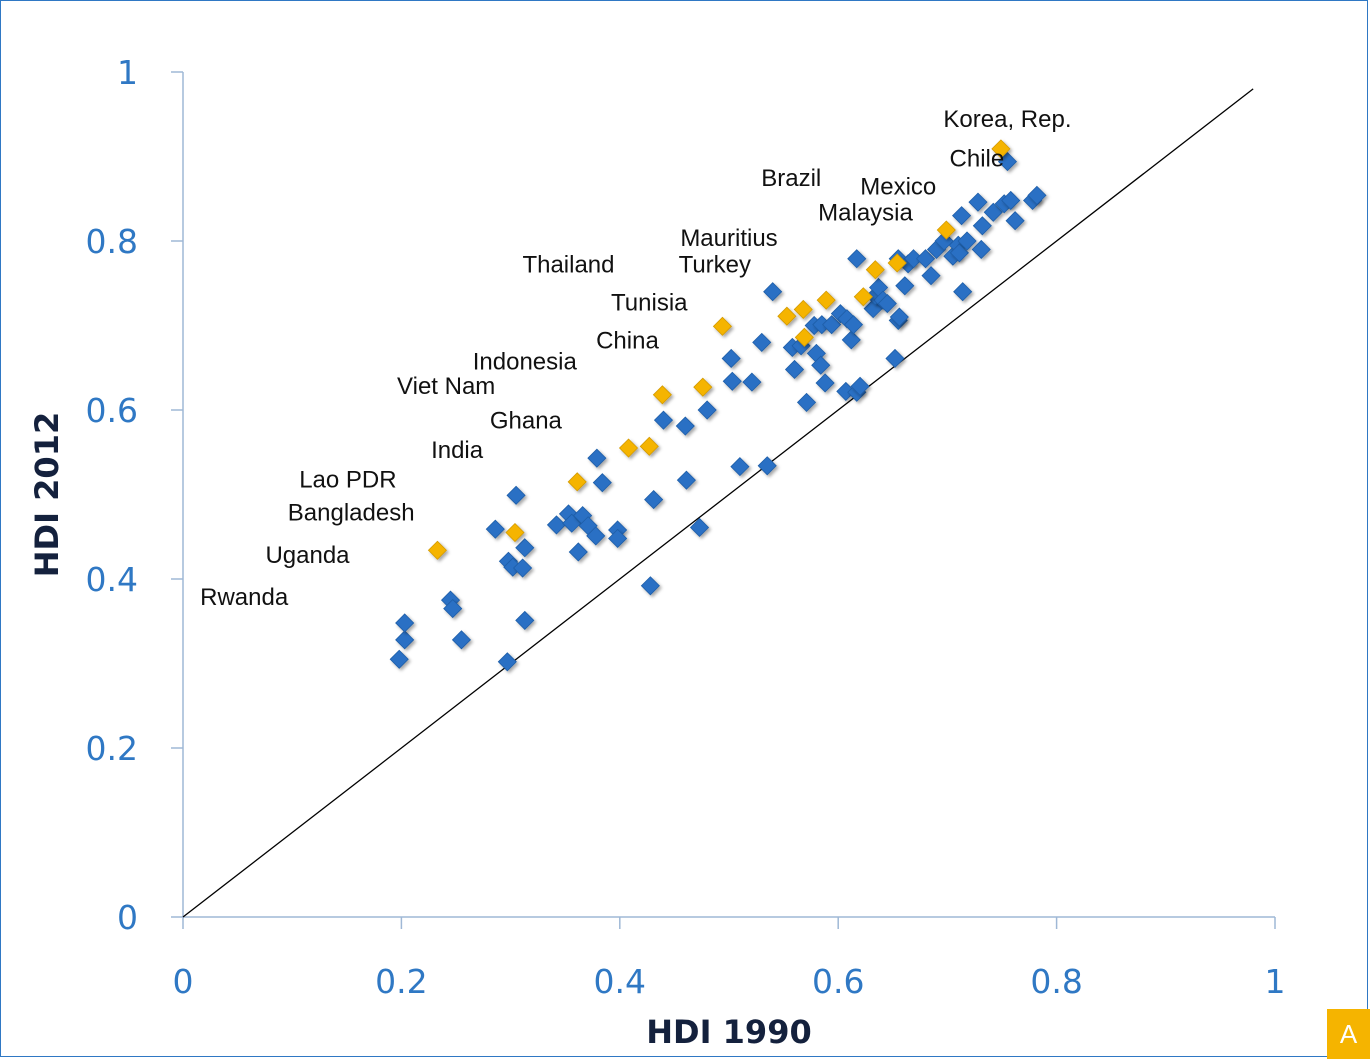  What do you see at coordinates (649, 302) in the screenshot?
I see `country-label: Tunisia` at bounding box center [649, 302].